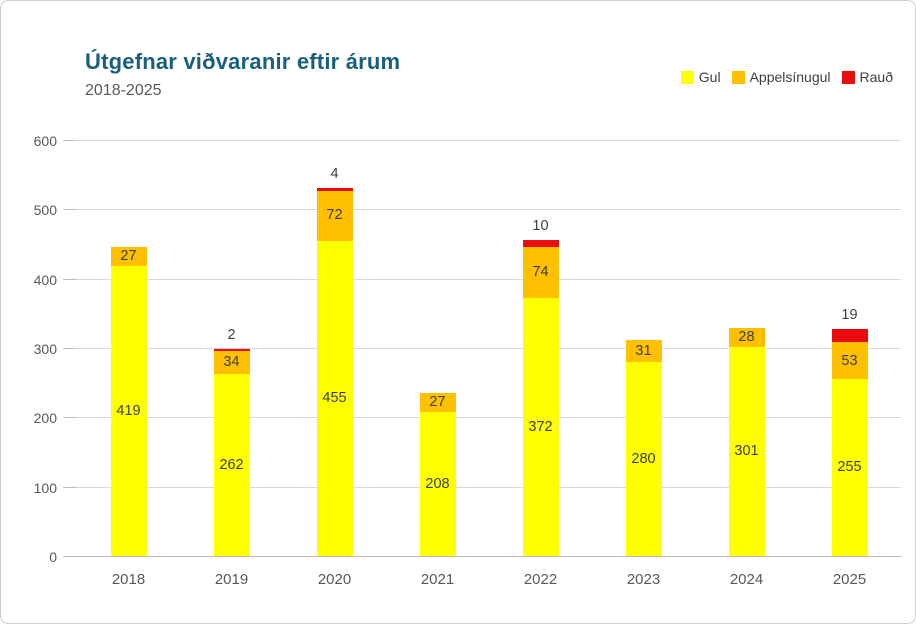  I want to click on bar-value-label: 262, so click(231, 464).